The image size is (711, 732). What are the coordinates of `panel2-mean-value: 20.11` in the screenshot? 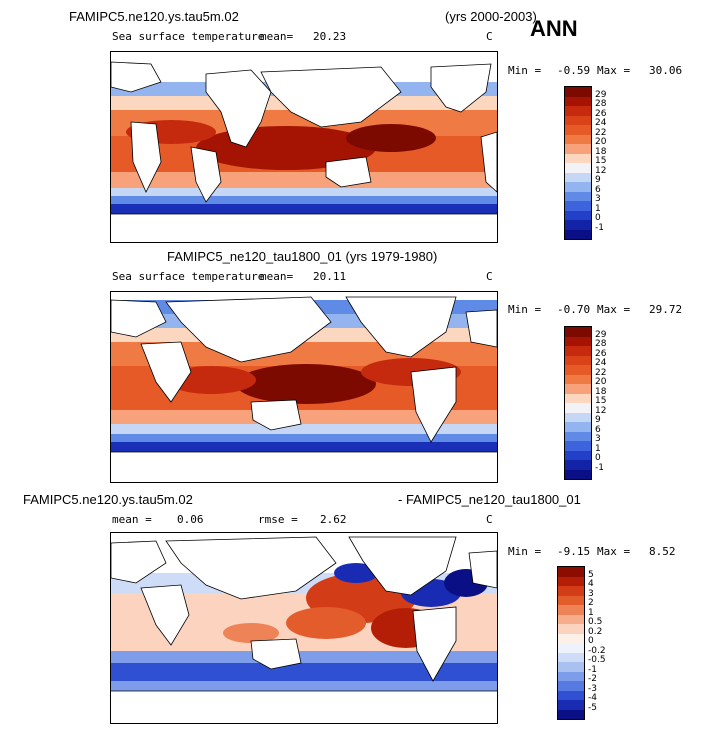 It's located at (330, 276).